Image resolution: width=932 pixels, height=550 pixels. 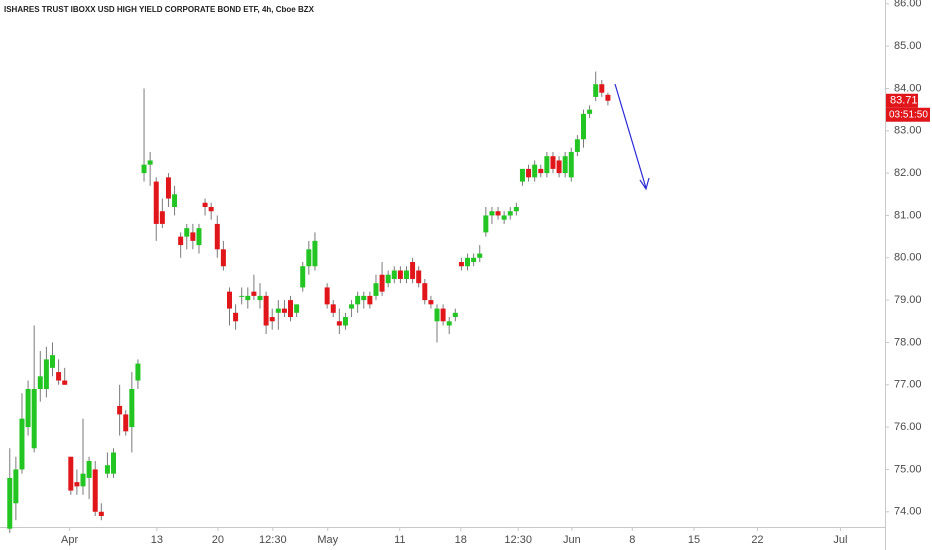 What do you see at coordinates (157, 540) in the screenshot?
I see `x-tick-label: 13` at bounding box center [157, 540].